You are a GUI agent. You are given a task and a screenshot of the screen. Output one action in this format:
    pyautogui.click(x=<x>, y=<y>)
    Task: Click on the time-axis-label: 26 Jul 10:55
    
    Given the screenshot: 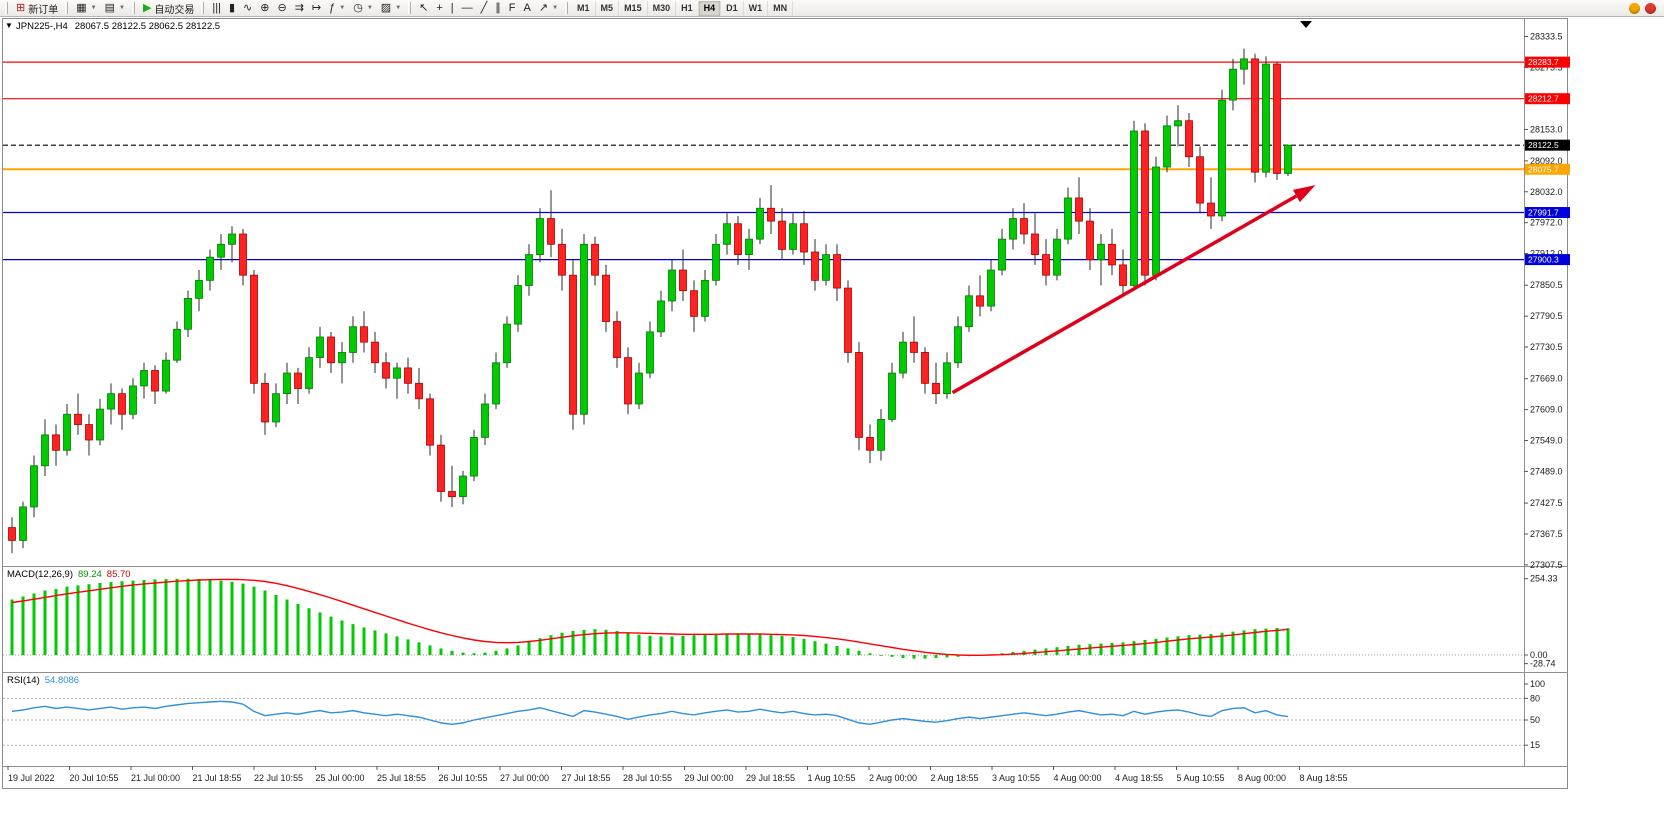 What is the action you would take?
    pyautogui.click(x=463, y=778)
    